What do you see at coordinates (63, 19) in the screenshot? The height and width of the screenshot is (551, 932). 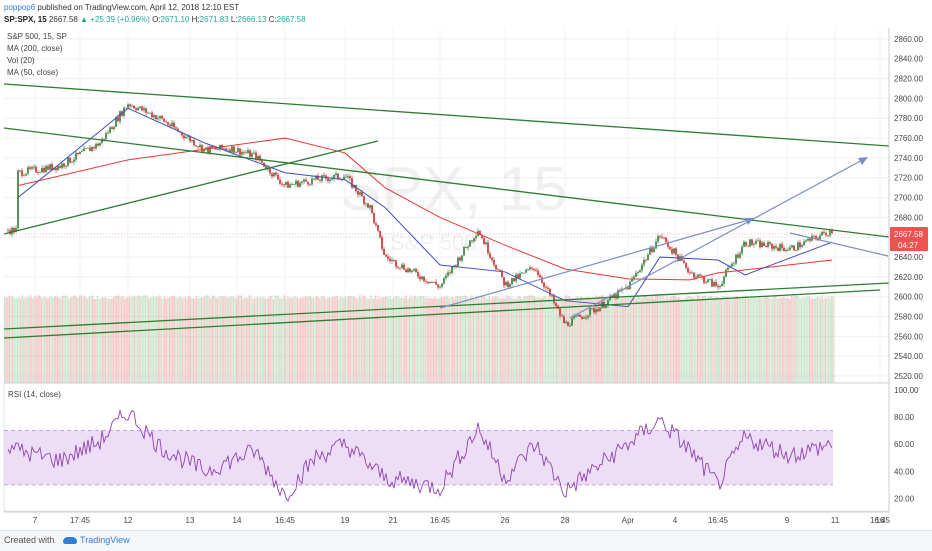 I see `last-price: 2667.58` at bounding box center [63, 19].